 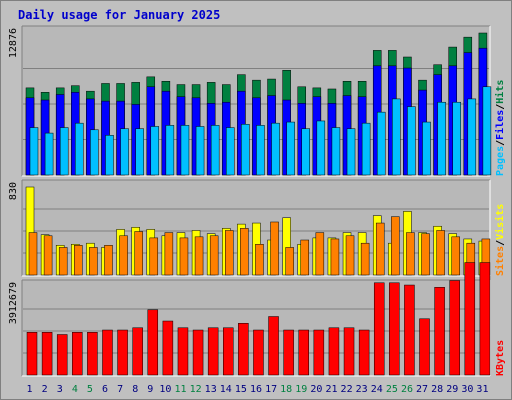 What do you see at coordinates (467, 389) in the screenshot?
I see `day-label-30: 30` at bounding box center [467, 389].